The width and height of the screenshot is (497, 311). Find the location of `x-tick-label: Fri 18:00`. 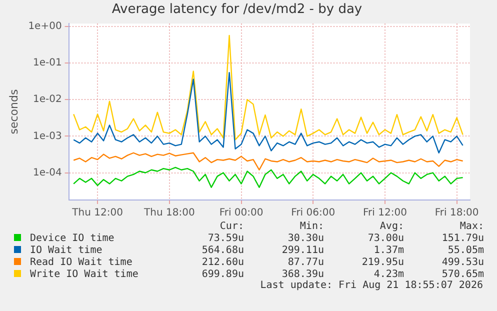

x-tick-label: Fri 18:00 is located at coordinates (456, 213).